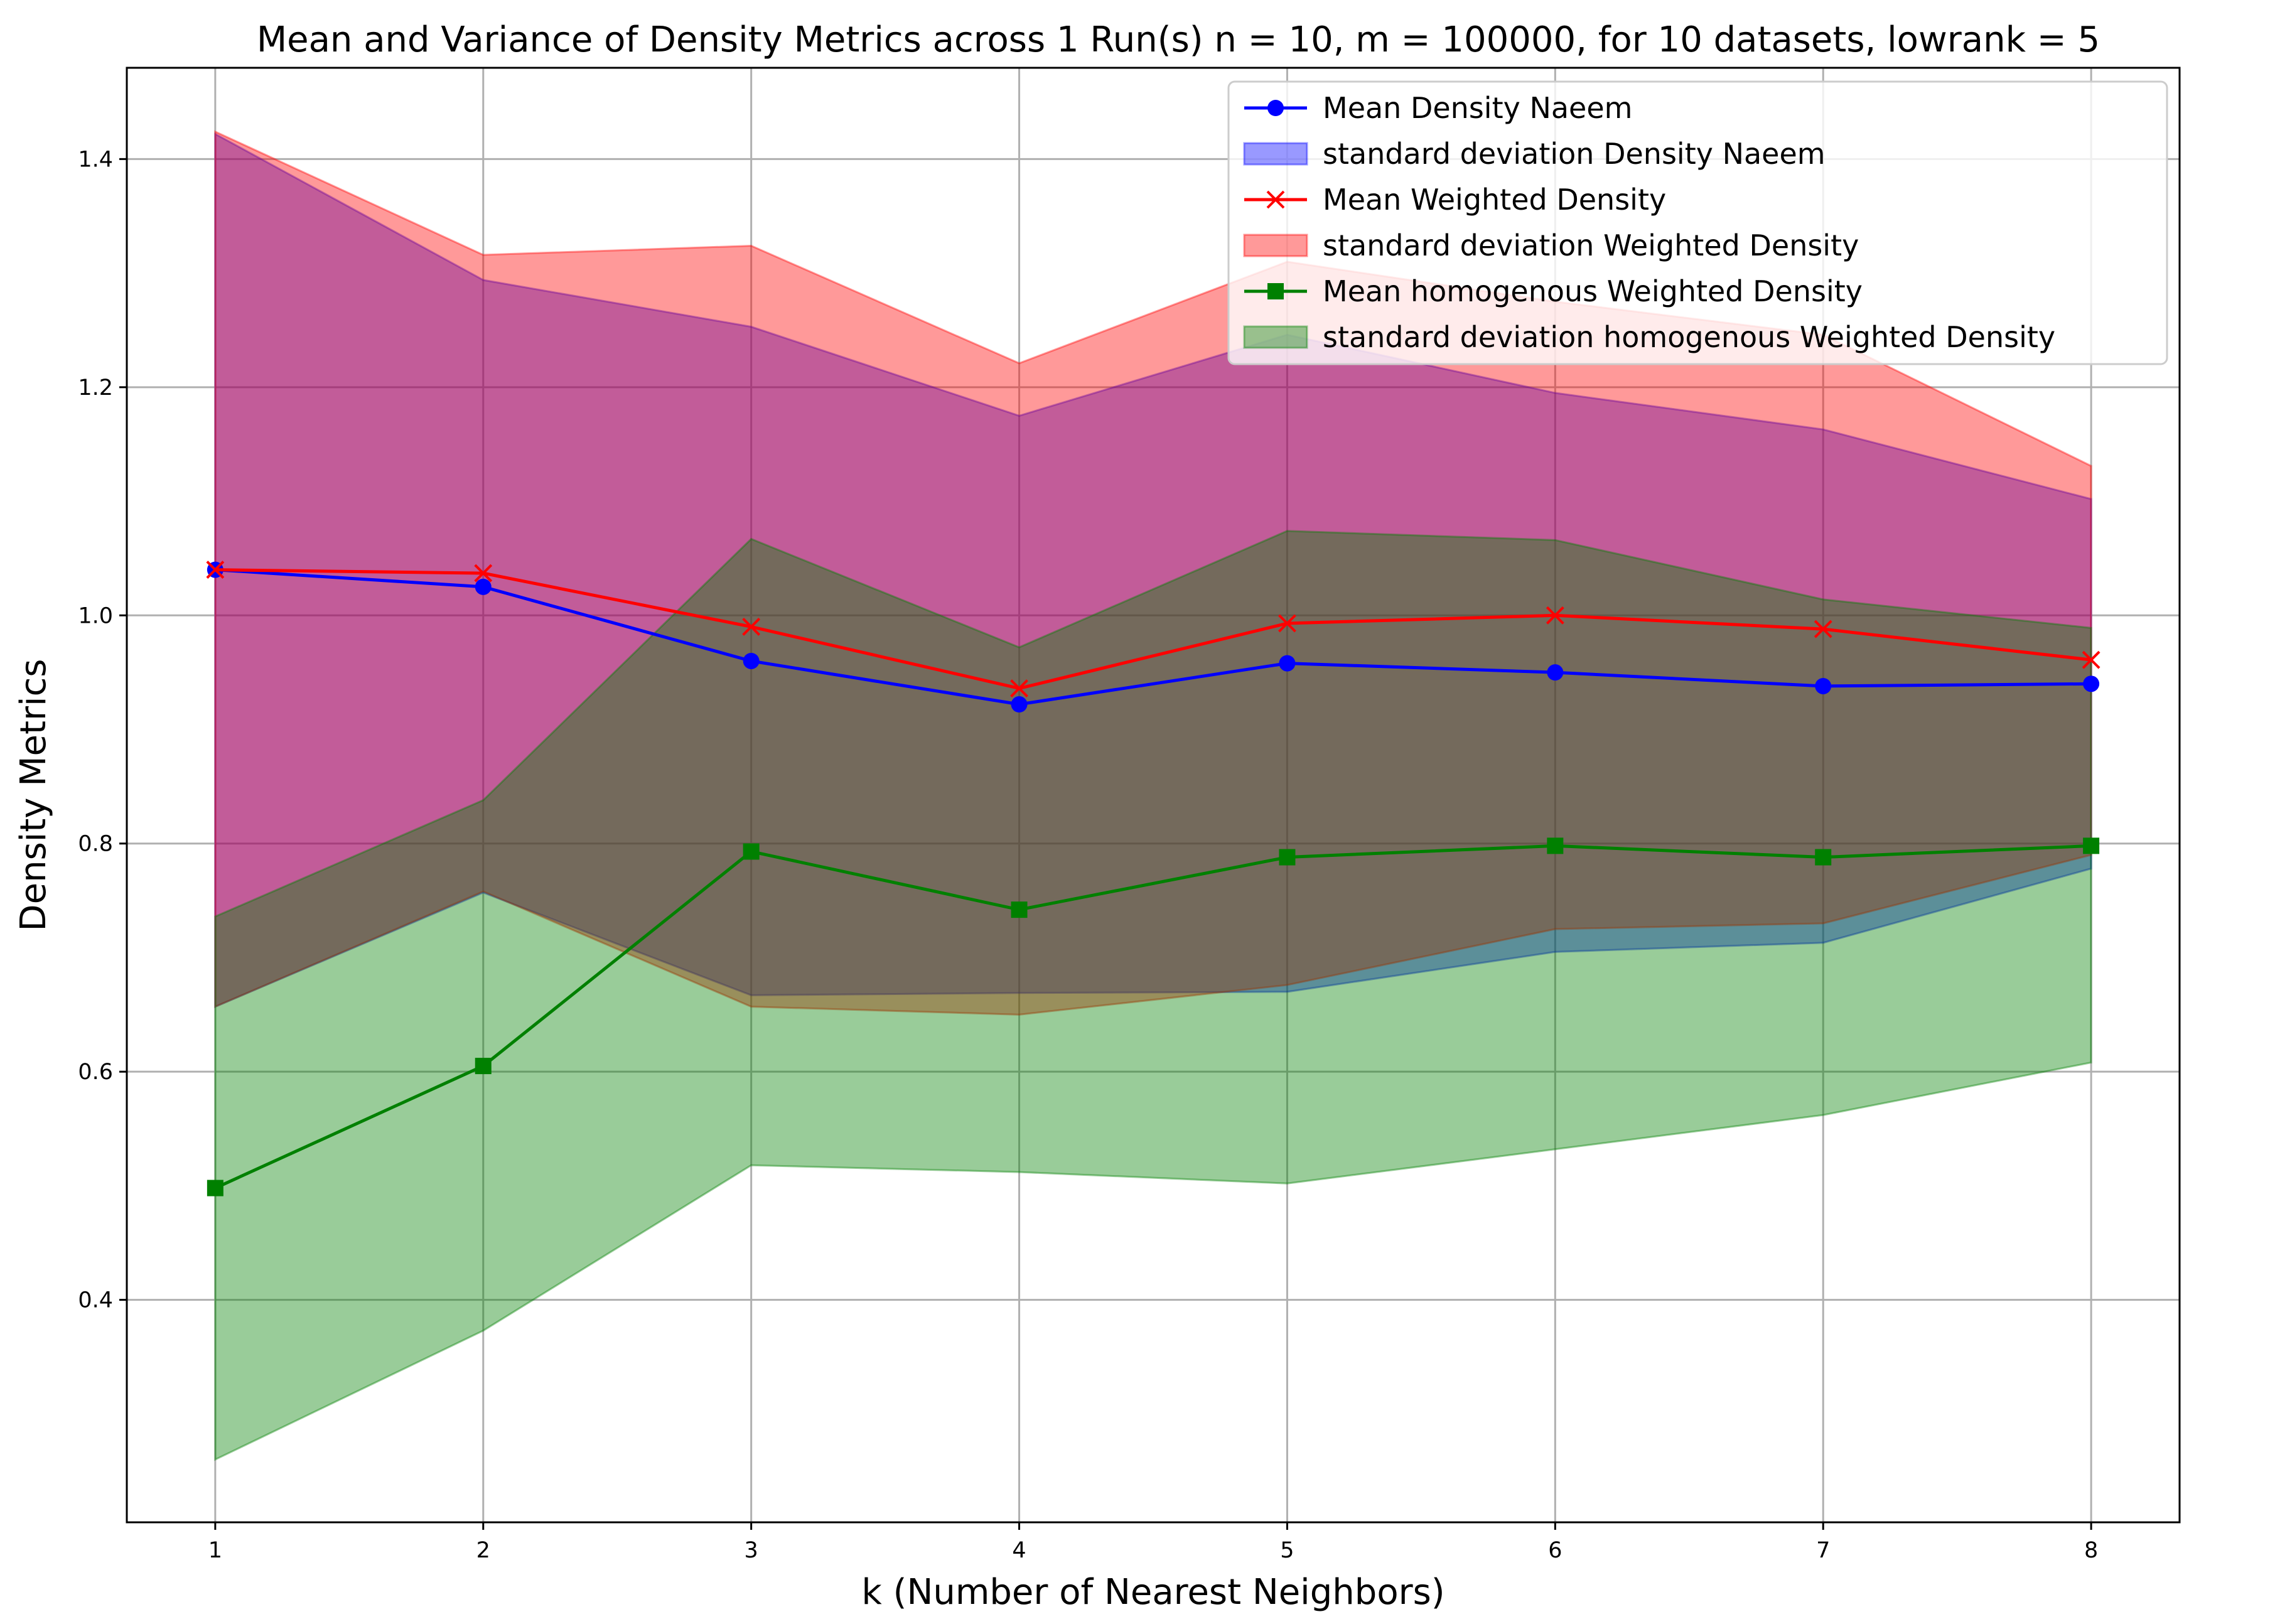 Image resolution: width=2275 pixels, height=1624 pixels. I want to click on y-tick-label: 0.8, so click(95, 844).